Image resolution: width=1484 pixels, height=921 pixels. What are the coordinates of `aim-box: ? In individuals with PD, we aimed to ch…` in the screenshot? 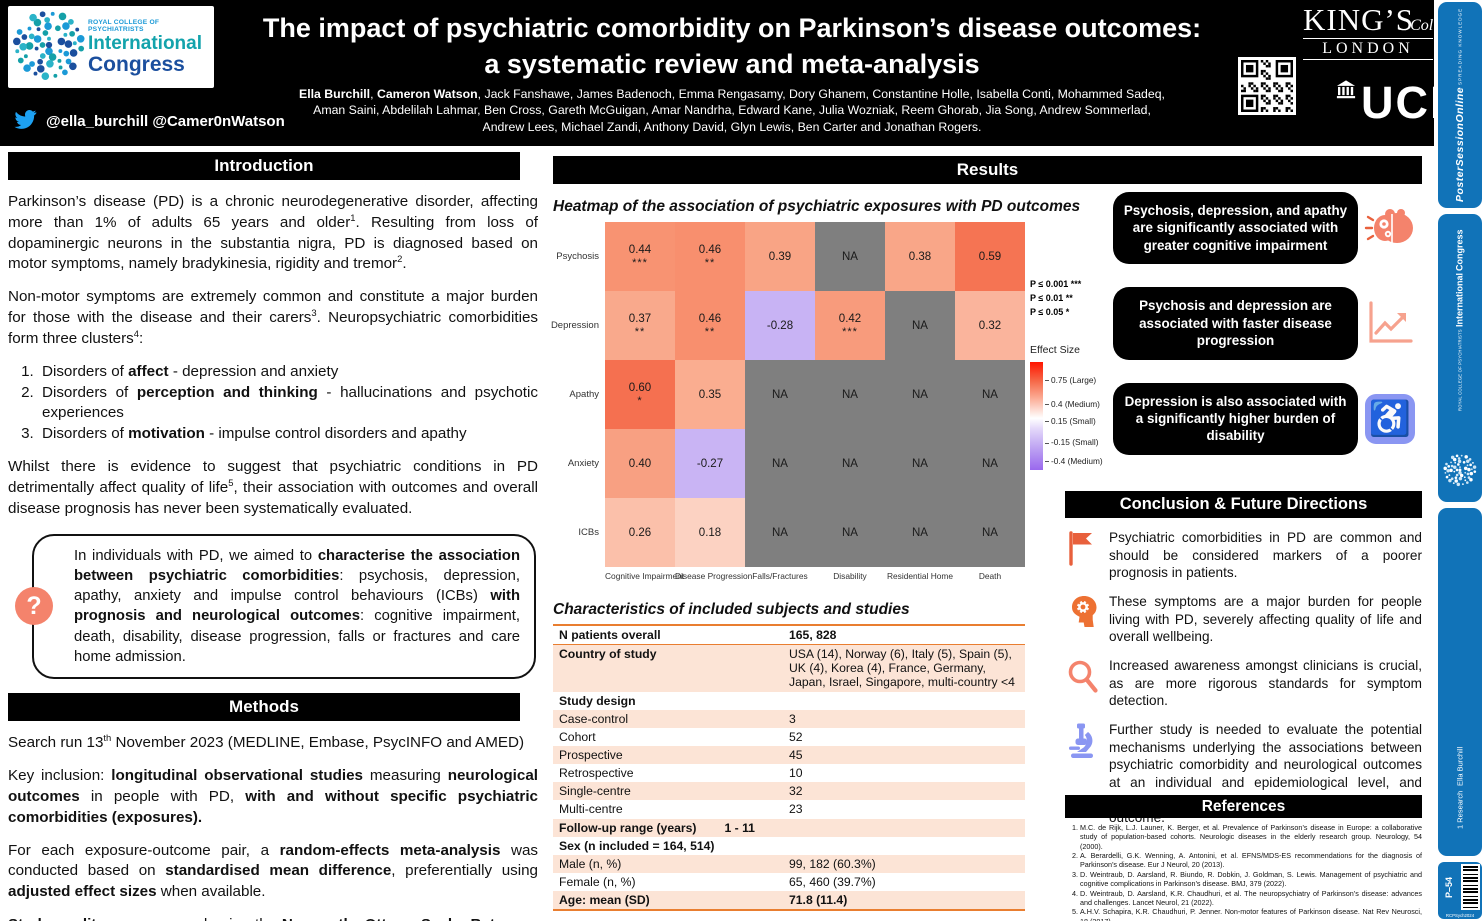 It's located at (275, 606).